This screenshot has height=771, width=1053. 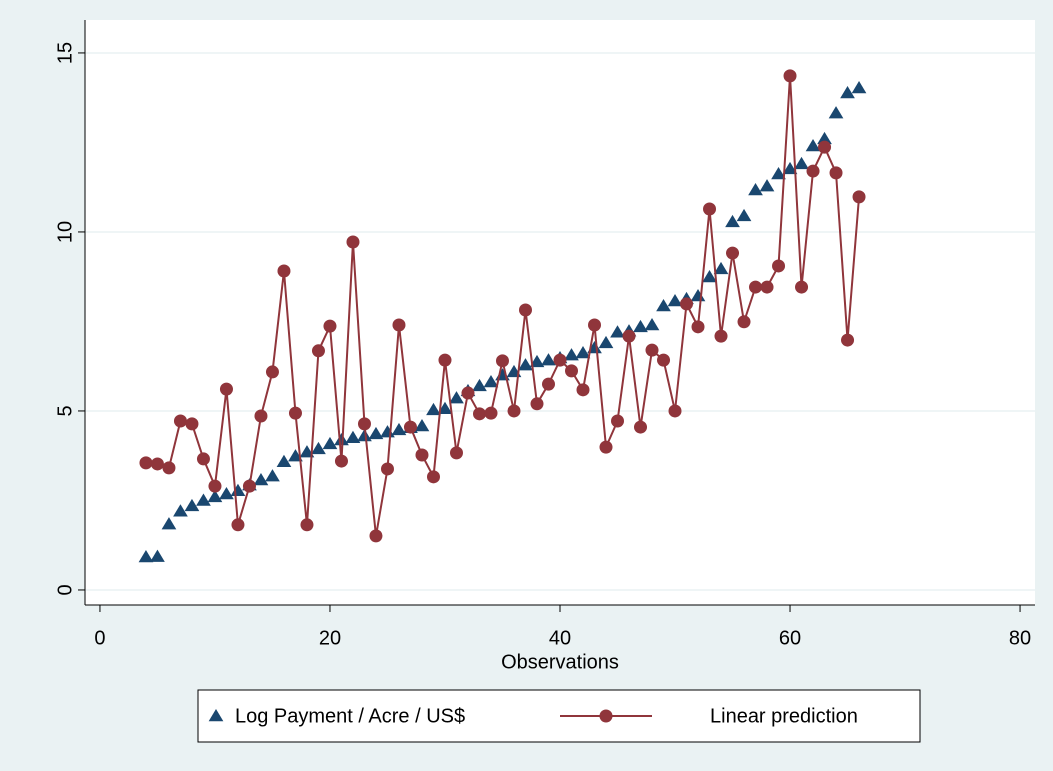 I want to click on x-tick-label: 40, so click(x=560, y=638).